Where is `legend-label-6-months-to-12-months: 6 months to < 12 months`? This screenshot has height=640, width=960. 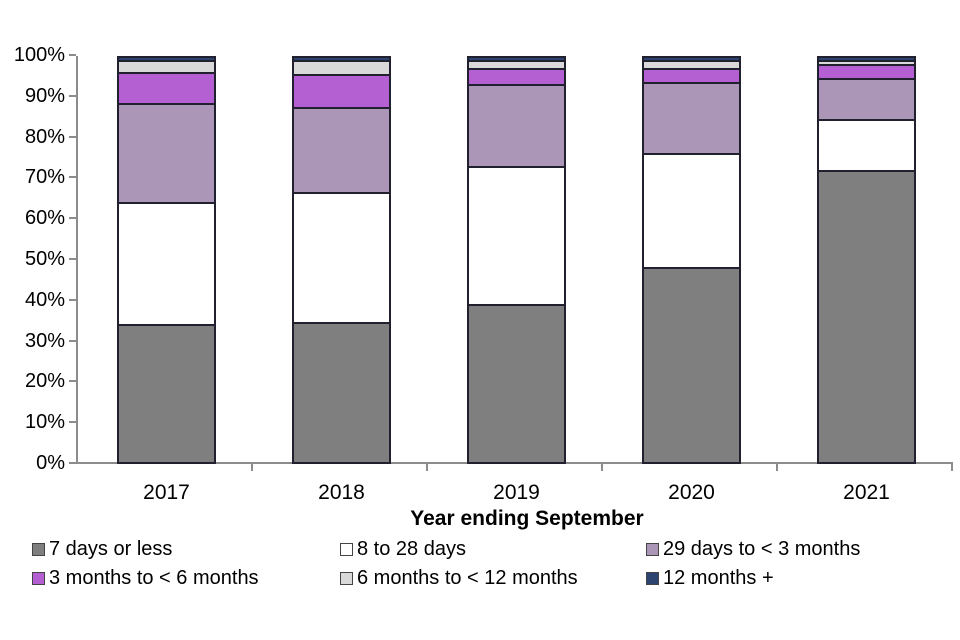 legend-label-6-months-to-12-months: 6 months to < 12 months is located at coordinates (467, 578).